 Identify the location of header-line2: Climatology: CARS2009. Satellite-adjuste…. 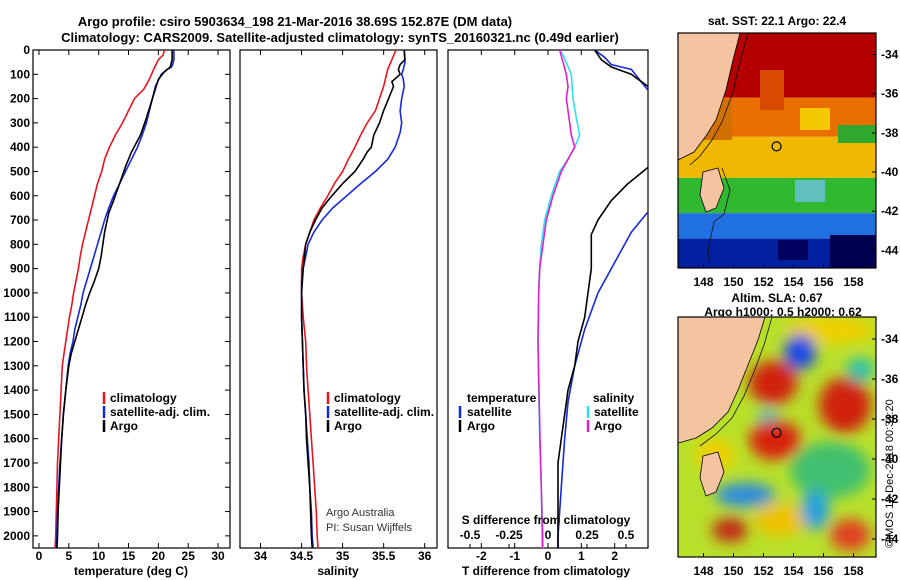
(340, 37).